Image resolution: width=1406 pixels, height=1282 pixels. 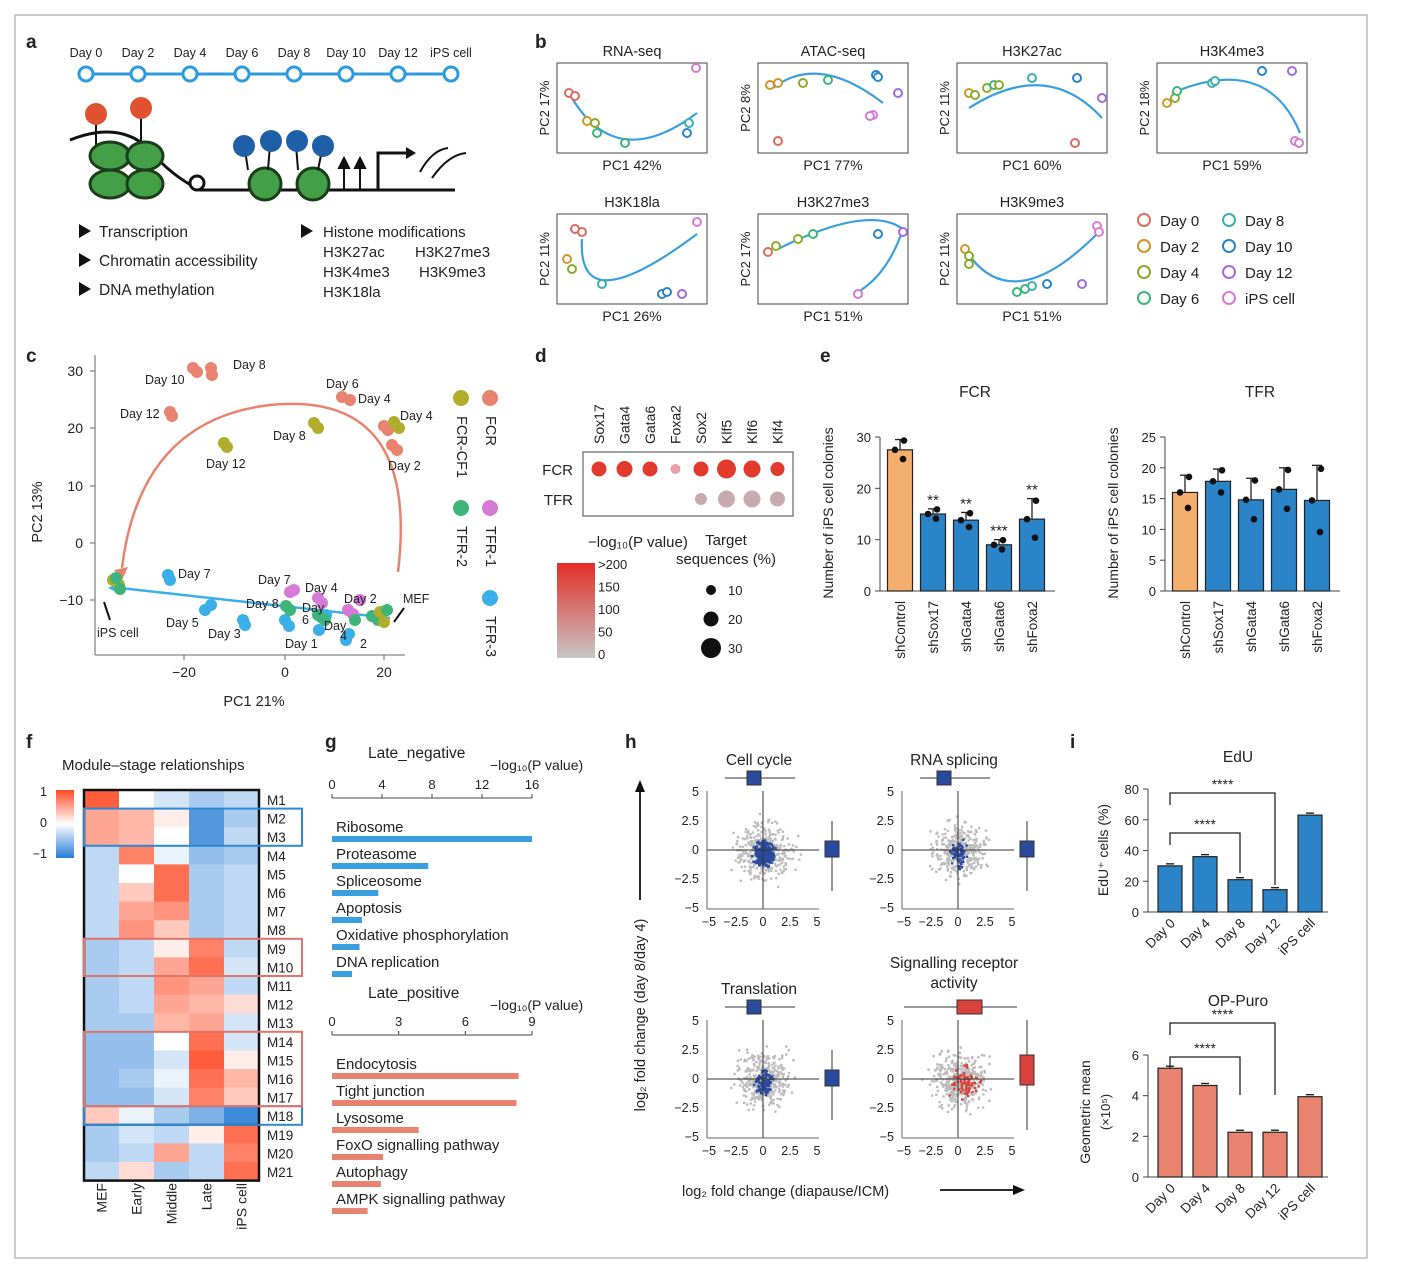 I want to click on plot-title: H3K27me3, so click(x=833, y=203).